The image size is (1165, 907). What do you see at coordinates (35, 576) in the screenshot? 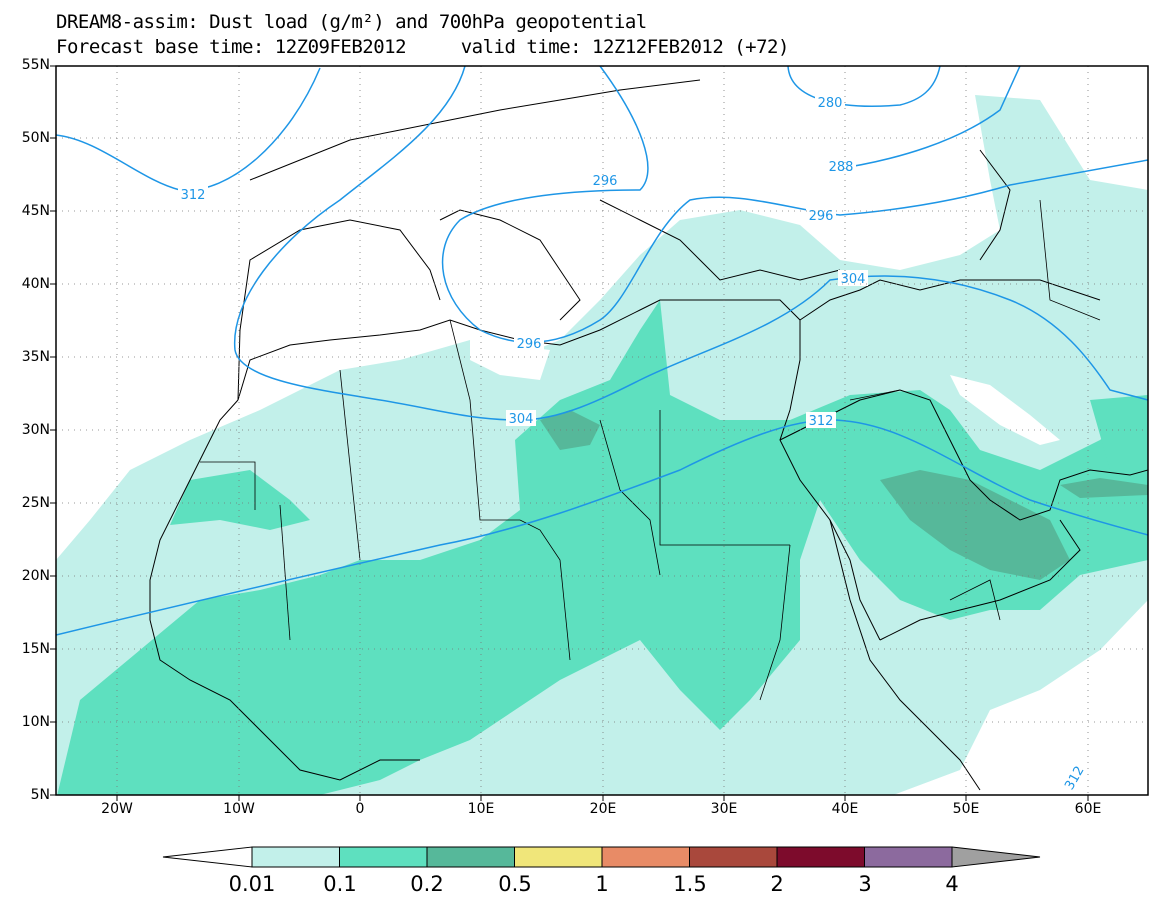
I see `lat-label: 20N` at bounding box center [35, 576].